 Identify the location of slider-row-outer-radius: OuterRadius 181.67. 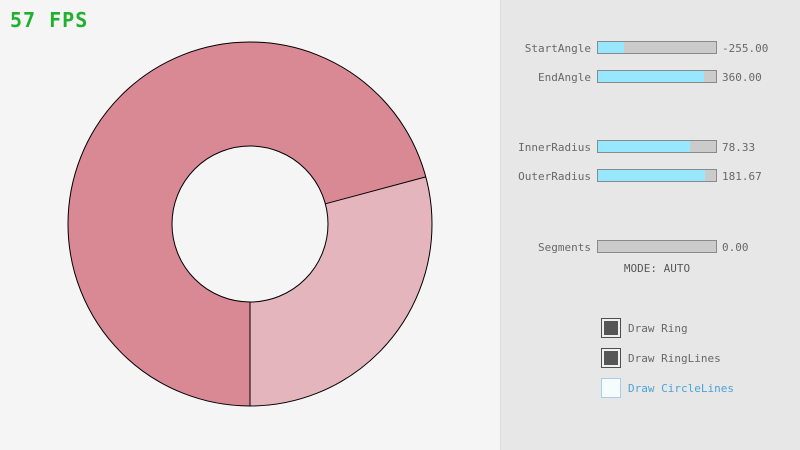
(650, 176).